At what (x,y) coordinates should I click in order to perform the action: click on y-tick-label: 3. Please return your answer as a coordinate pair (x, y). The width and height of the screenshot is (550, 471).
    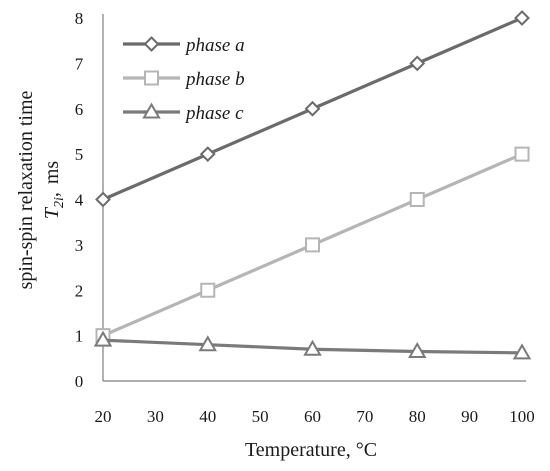
    Looking at the image, I should click on (79, 245).